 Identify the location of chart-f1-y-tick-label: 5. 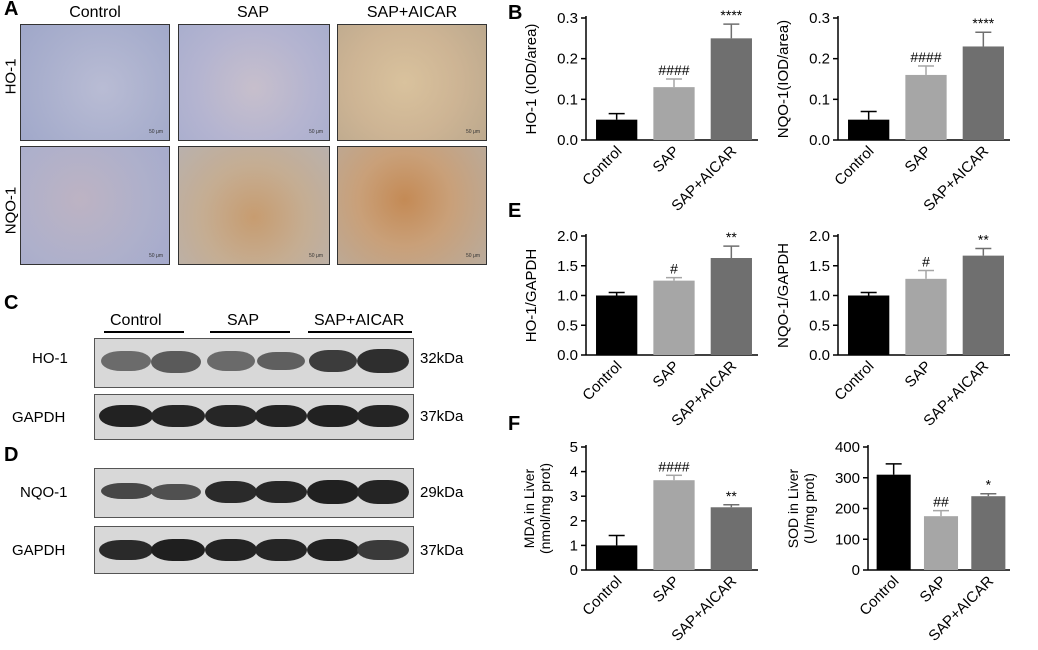
(574, 447).